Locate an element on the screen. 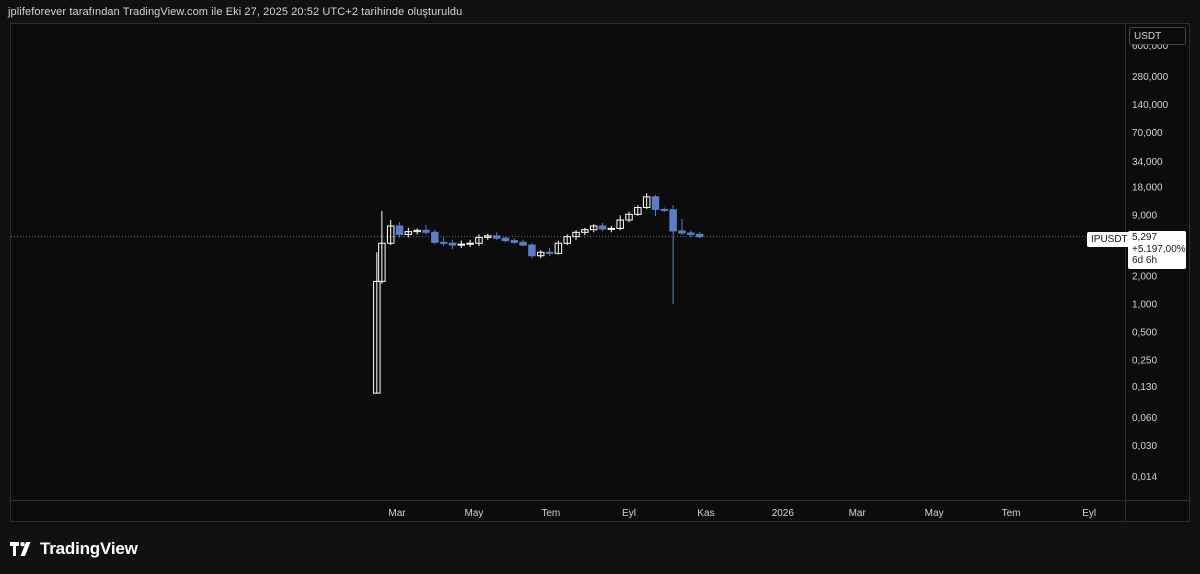  y-tick-label: 0,030 is located at coordinates (1144, 446).